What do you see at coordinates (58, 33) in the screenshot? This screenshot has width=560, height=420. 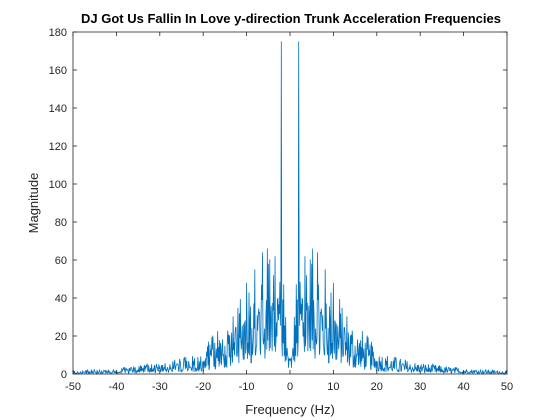 I see `y-tick-label: 180` at bounding box center [58, 33].